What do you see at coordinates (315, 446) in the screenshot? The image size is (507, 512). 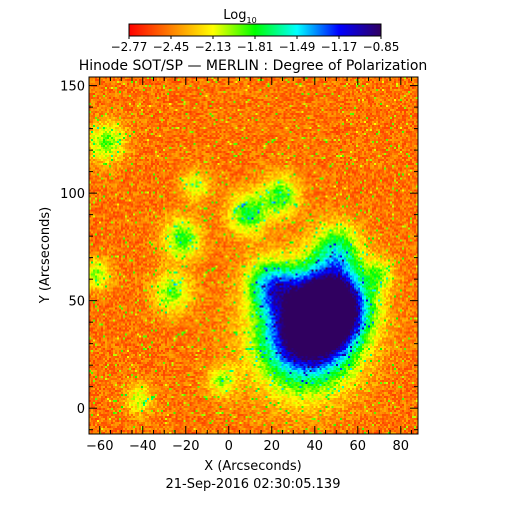 I see `x-tick-label: 40` at bounding box center [315, 446].